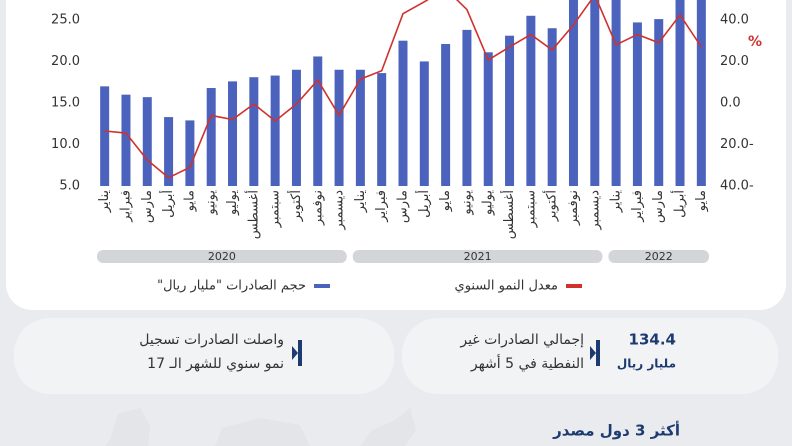 This screenshot has height=446, width=792. I want to click on y2-tick-label: 40.0-, so click(737, 186).